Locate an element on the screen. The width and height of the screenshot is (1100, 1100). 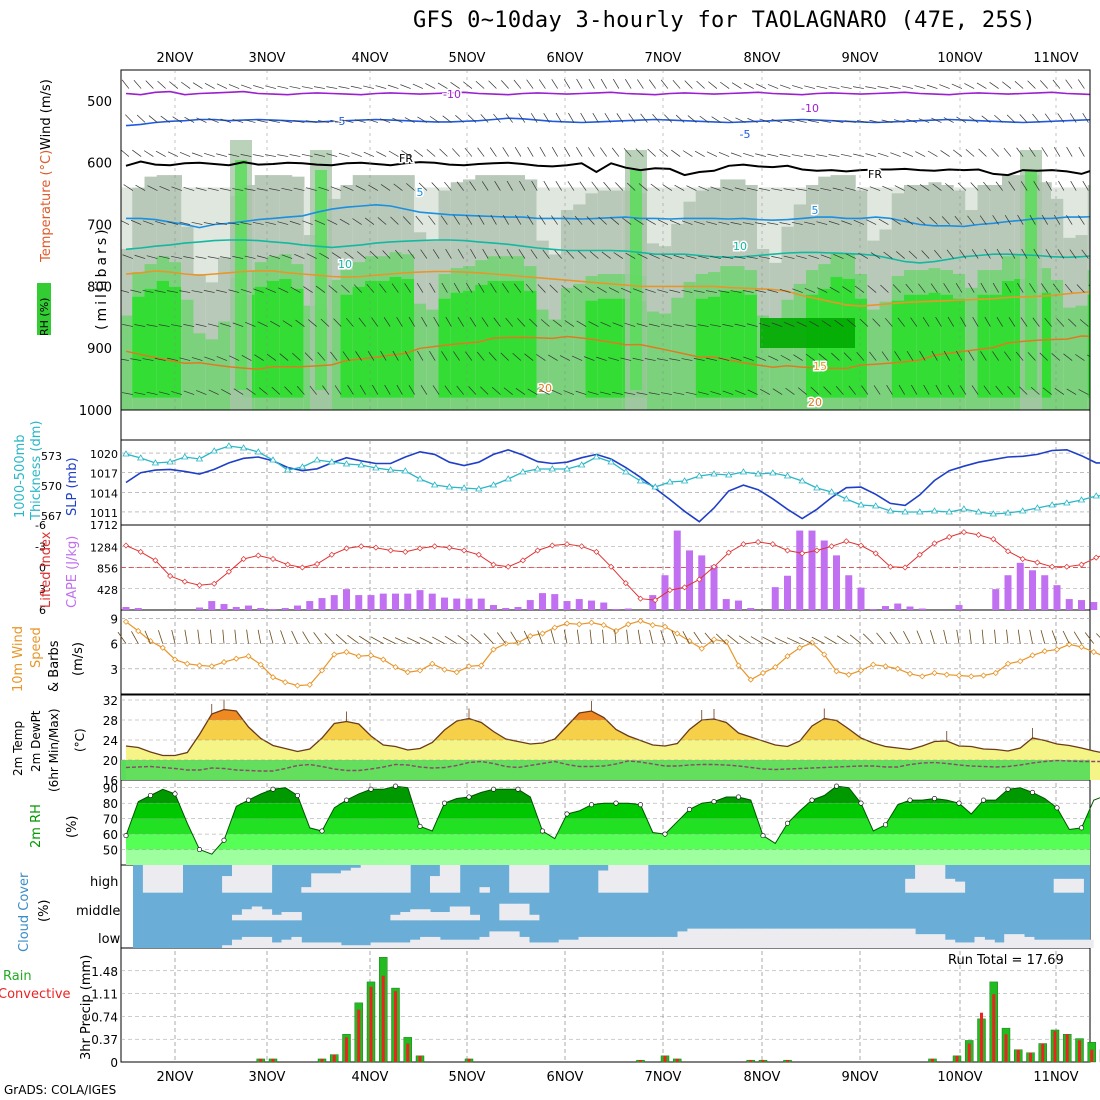
wind-speed-point is located at coordinates (971, 676).